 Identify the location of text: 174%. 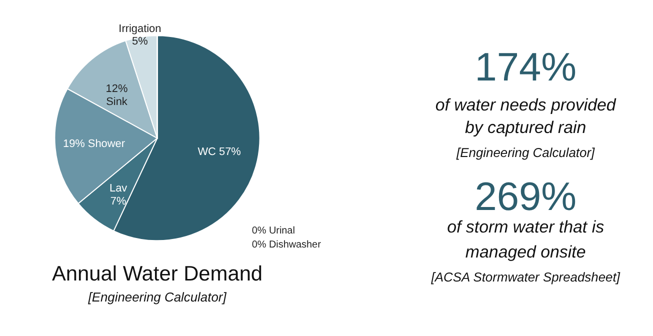
(525, 67).